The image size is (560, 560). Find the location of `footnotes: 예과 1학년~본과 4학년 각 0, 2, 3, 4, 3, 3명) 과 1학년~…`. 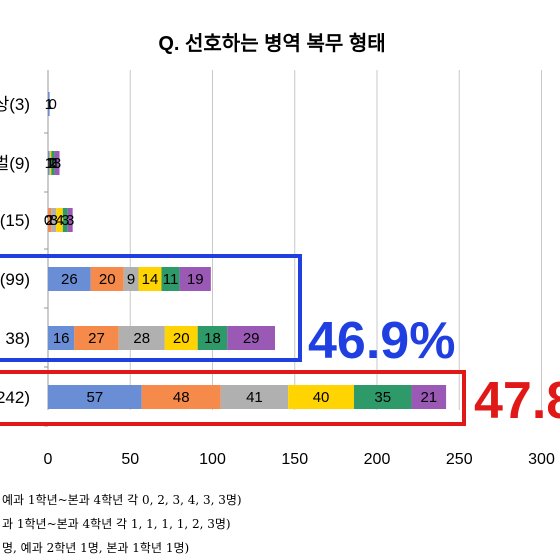

footnotes: 예과 1학년~본과 4학년 각 0, 2, 3, 4, 3, 3명) 과 1학년~… is located at coordinates (122, 524).